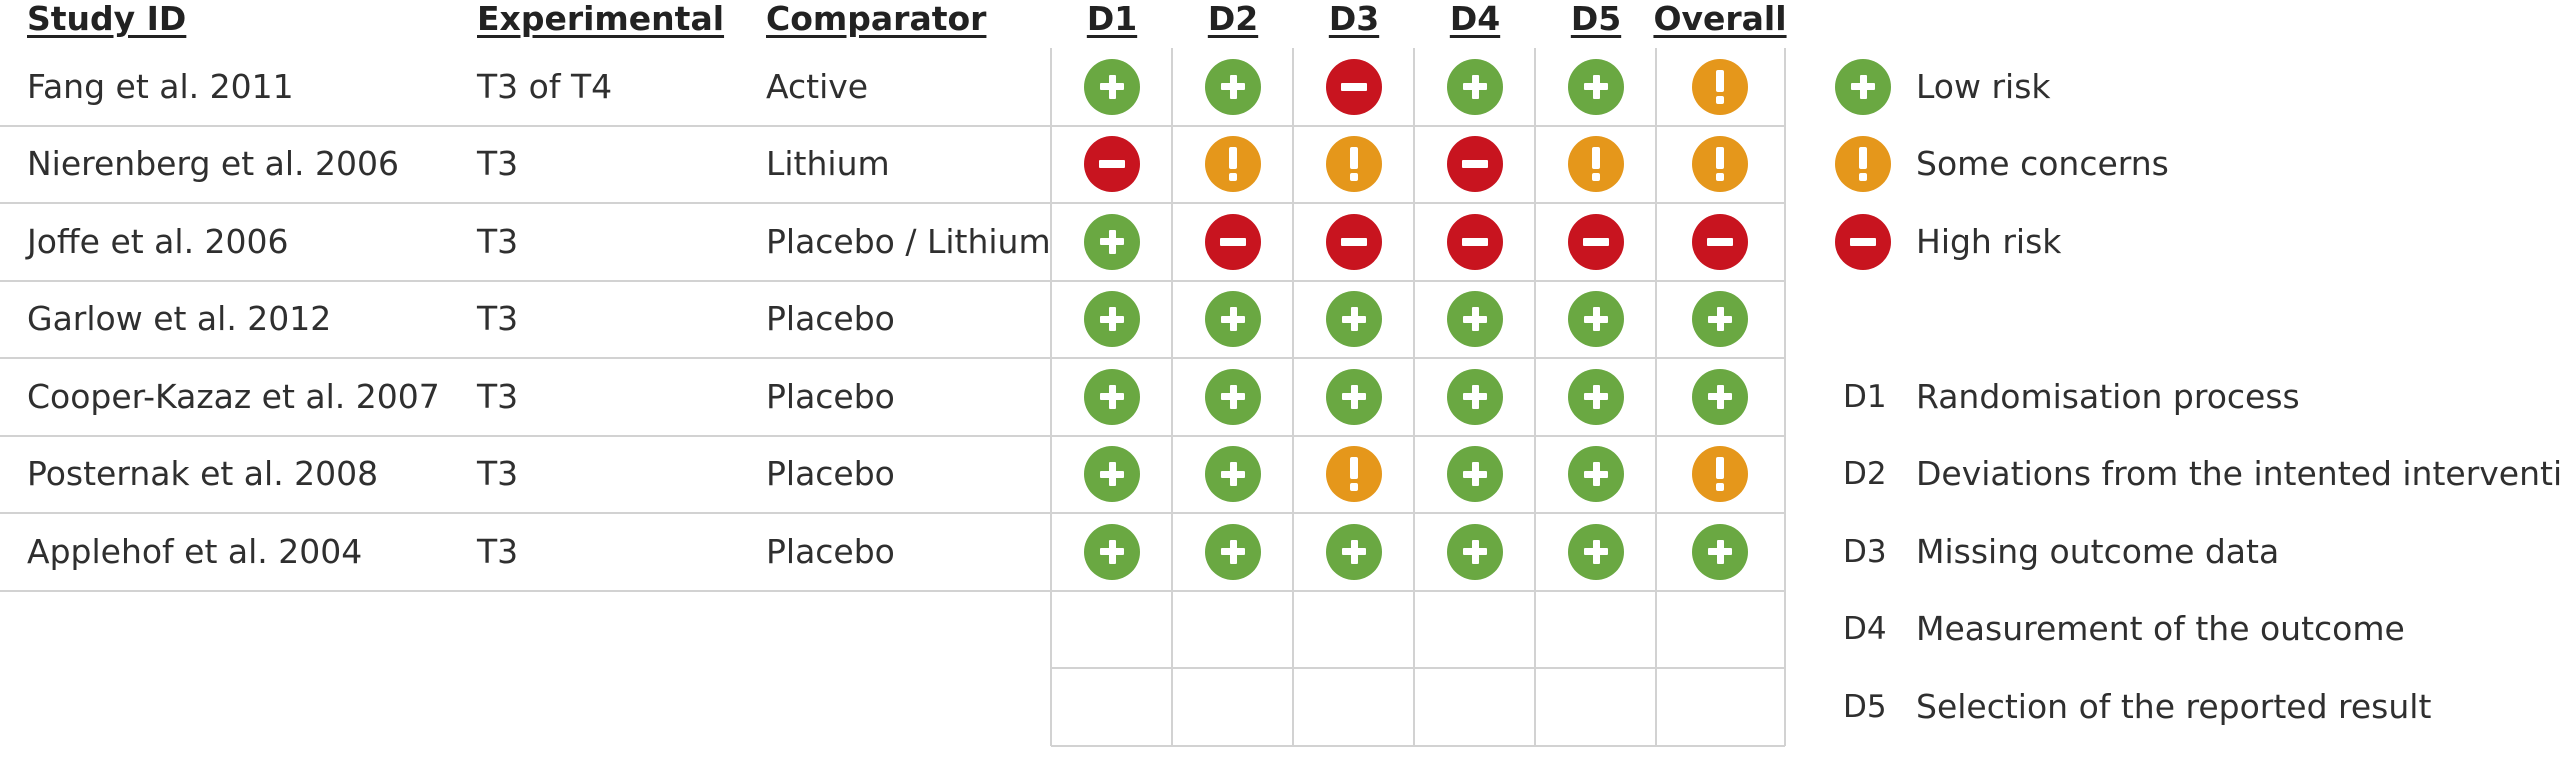 Image resolution: width=2560 pixels, height=757 pixels. I want to click on overall-high-icon, so click(1720, 241).